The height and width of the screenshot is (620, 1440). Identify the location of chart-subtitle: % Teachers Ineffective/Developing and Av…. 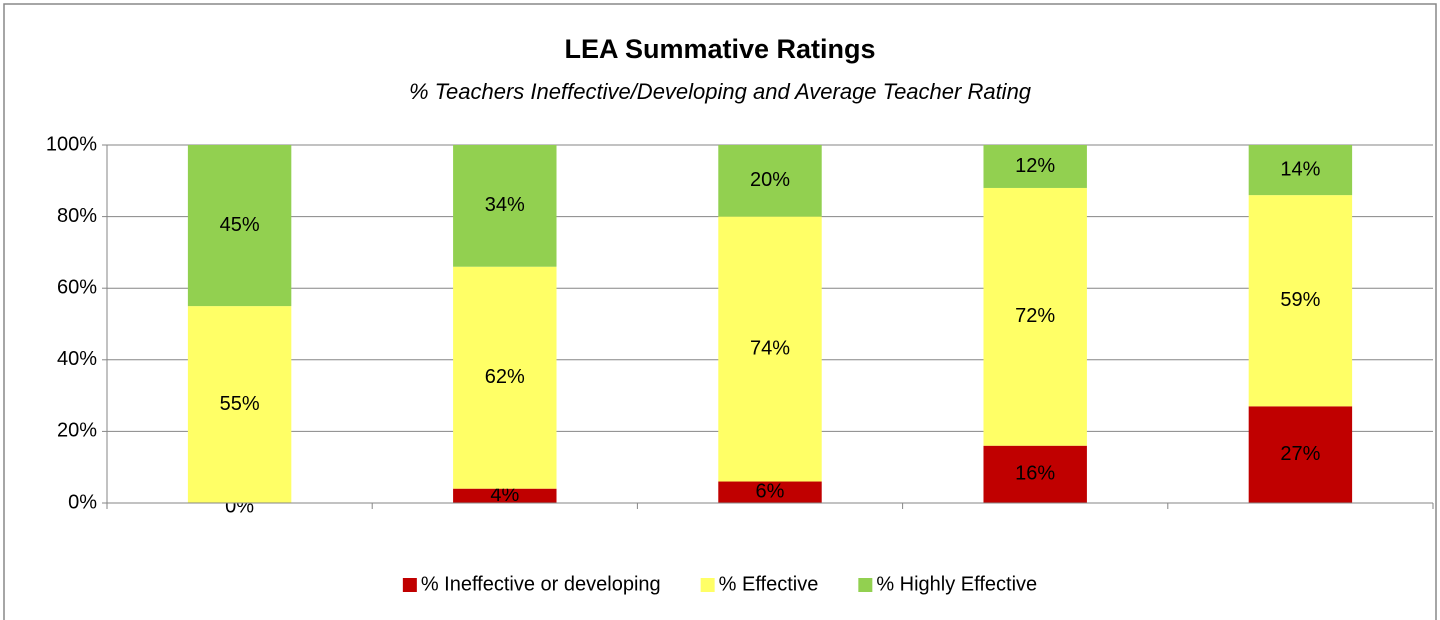
(720, 91).